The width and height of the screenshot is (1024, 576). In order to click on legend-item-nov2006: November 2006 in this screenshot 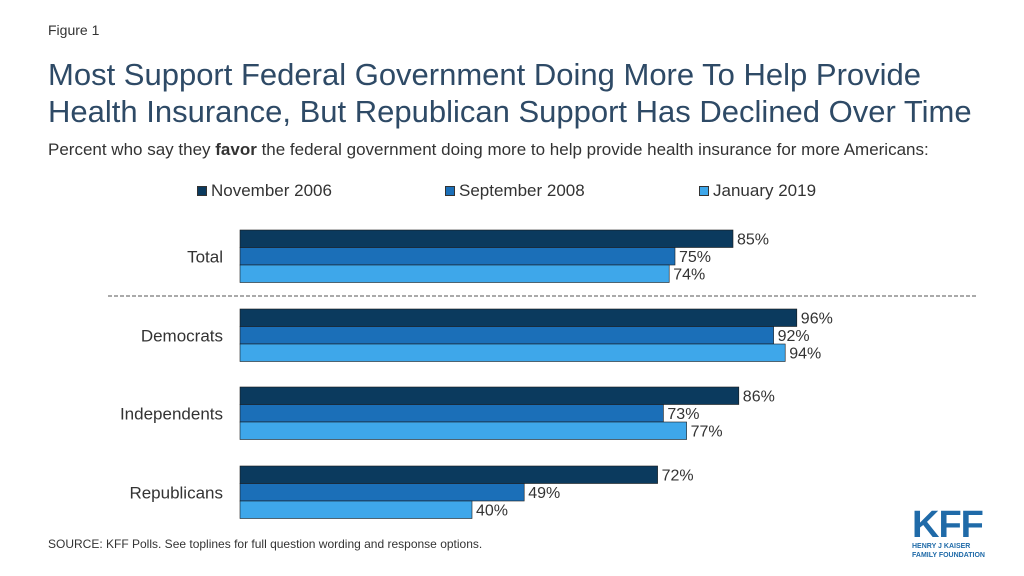, I will do `click(264, 191)`.